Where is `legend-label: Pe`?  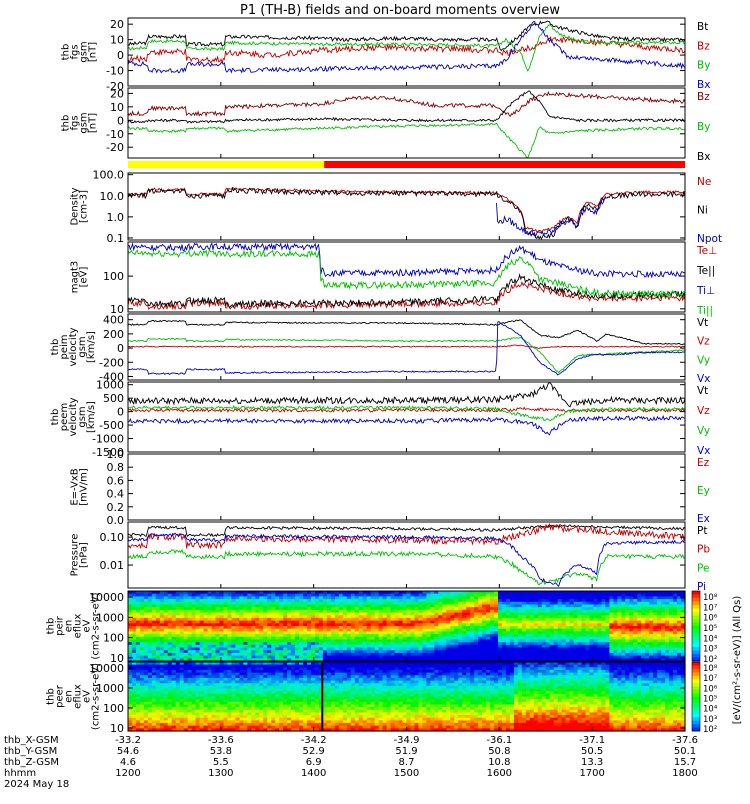 legend-label: Pe is located at coordinates (703, 568).